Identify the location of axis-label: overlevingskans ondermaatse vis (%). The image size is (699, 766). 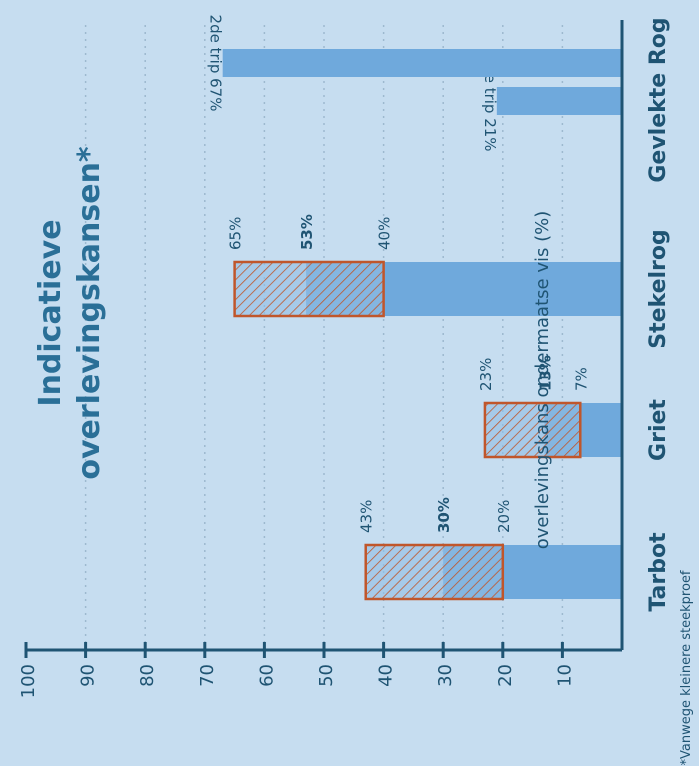
(542, 380).